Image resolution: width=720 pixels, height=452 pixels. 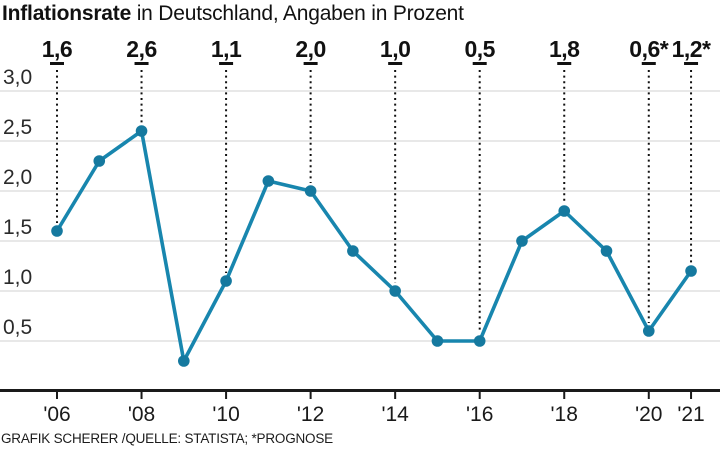 I want to click on x-axis-label: '20, so click(x=648, y=414).